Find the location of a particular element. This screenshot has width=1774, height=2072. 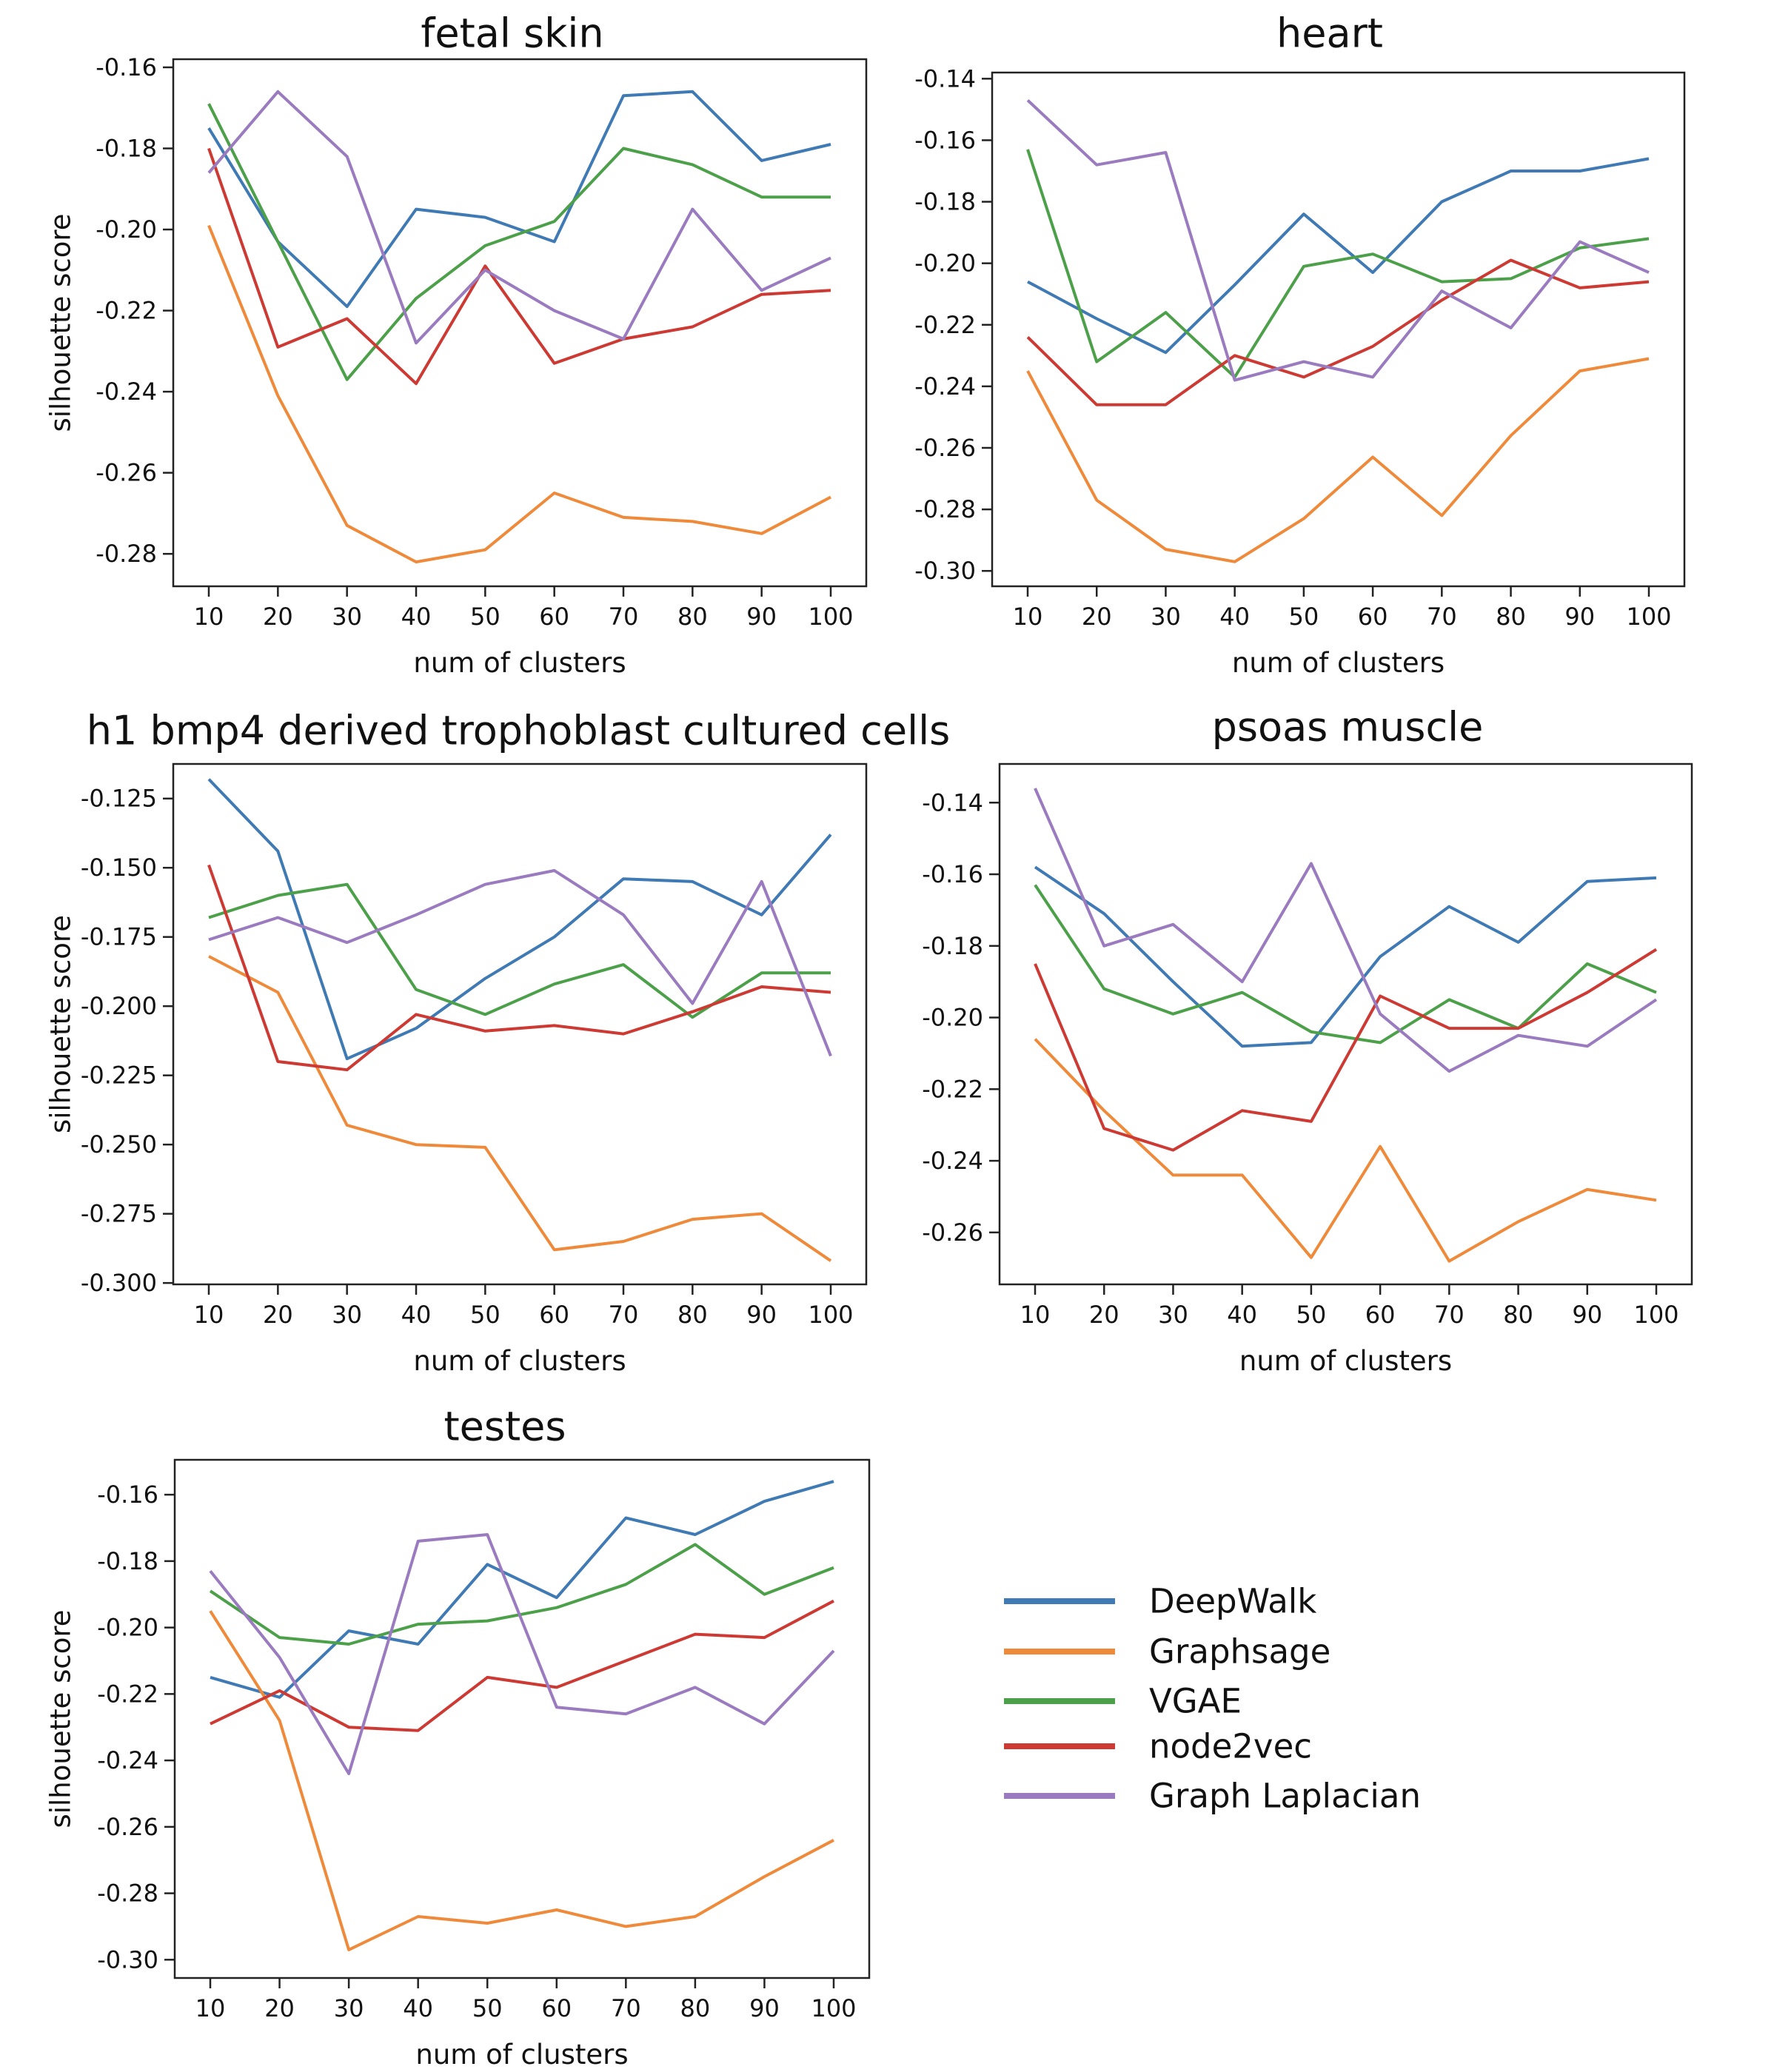

chart-title: psoas muscle is located at coordinates (1348, 728).